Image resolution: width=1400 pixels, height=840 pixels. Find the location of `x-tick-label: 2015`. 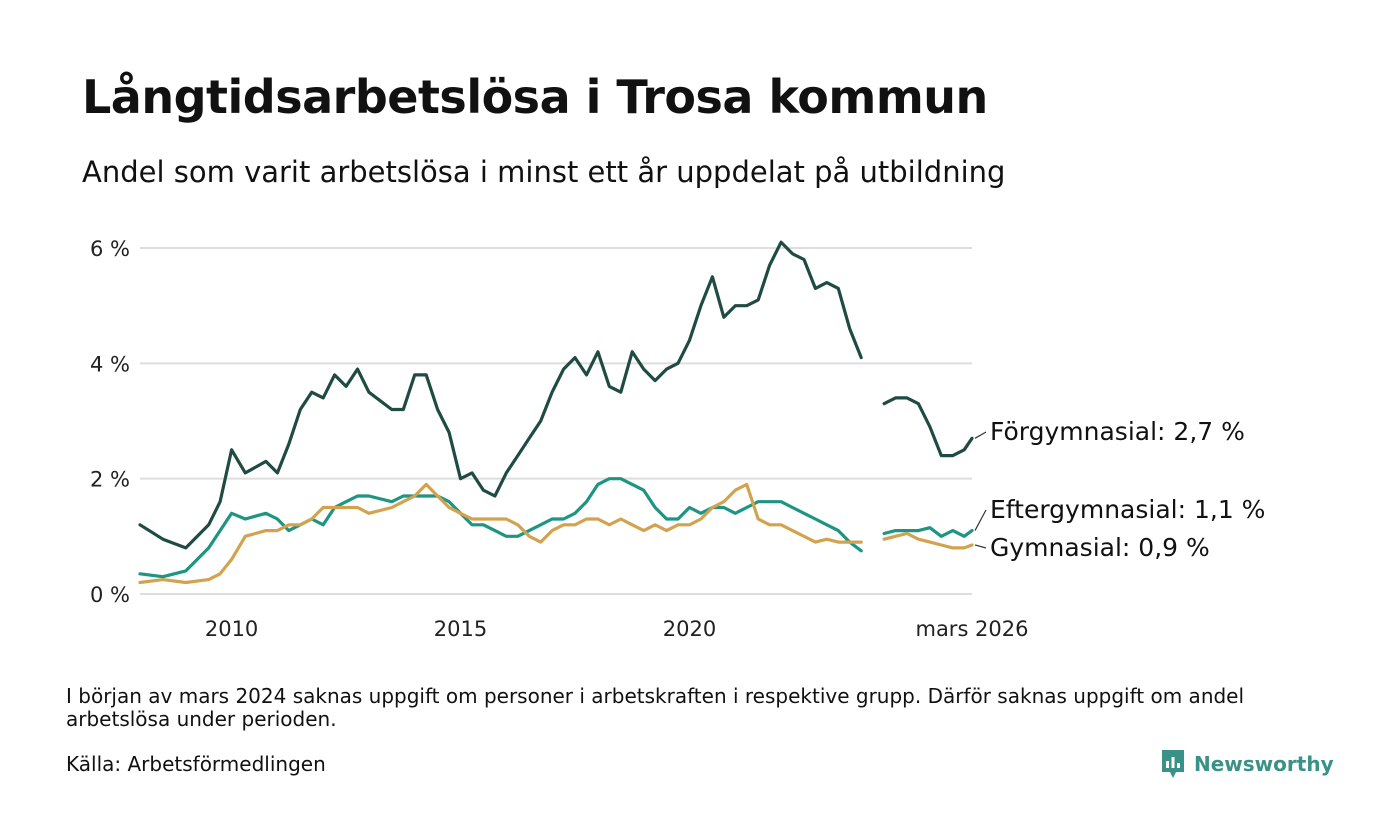

x-tick-label: 2015 is located at coordinates (460, 629).